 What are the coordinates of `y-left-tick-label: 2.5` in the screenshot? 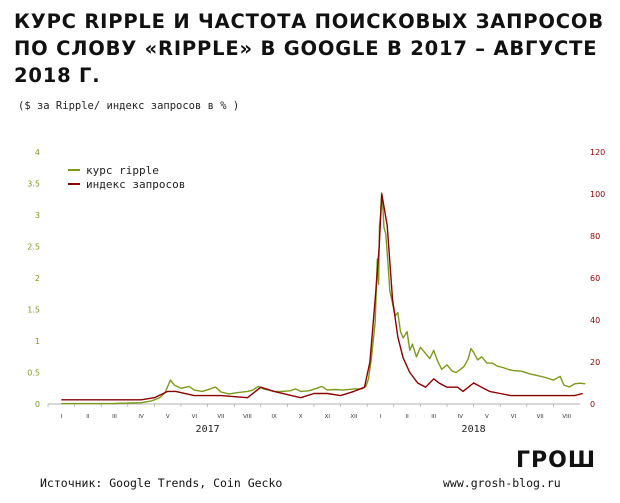 It's located at (33, 247).